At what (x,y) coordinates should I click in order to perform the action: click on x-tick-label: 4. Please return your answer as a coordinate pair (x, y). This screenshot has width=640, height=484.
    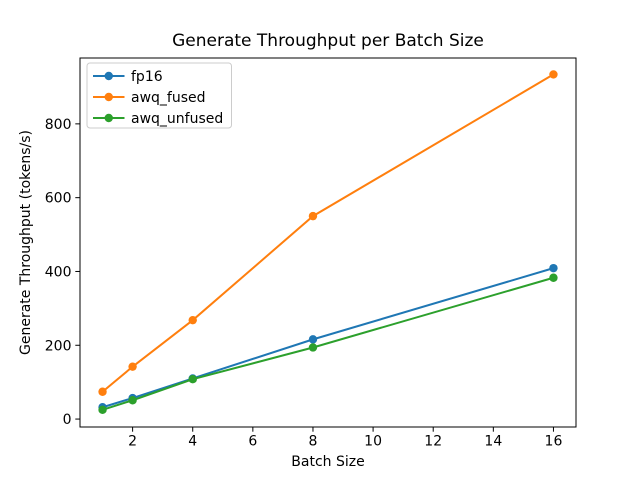
    Looking at the image, I should click on (192, 442).